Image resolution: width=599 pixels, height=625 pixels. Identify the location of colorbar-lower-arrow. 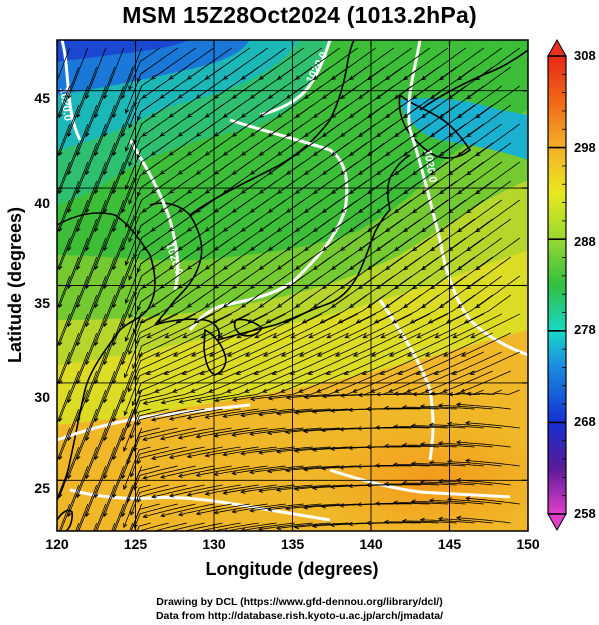
(557, 522).